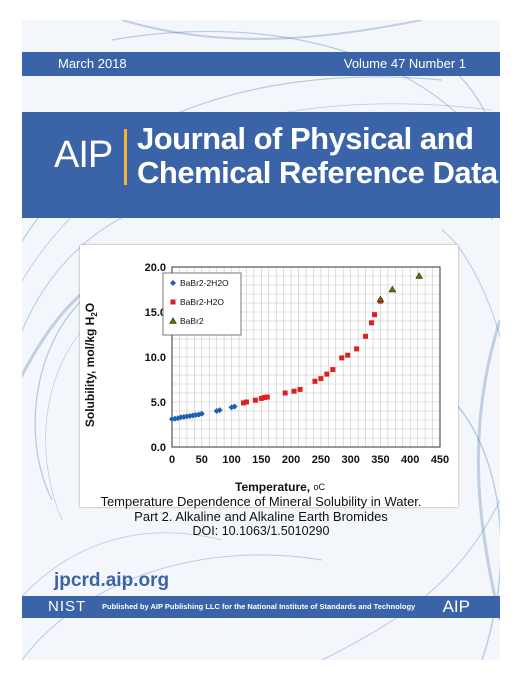 This screenshot has width=520, height=675. I want to click on x-axis-label-unit: oC, so click(319, 487).